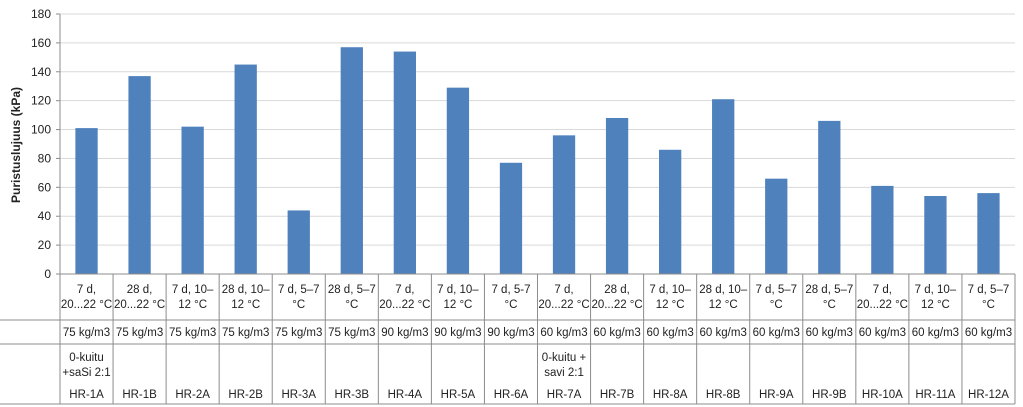 This screenshot has width=1023, height=407. What do you see at coordinates (723, 186) in the screenshot?
I see `bar-hr-8b` at bounding box center [723, 186].